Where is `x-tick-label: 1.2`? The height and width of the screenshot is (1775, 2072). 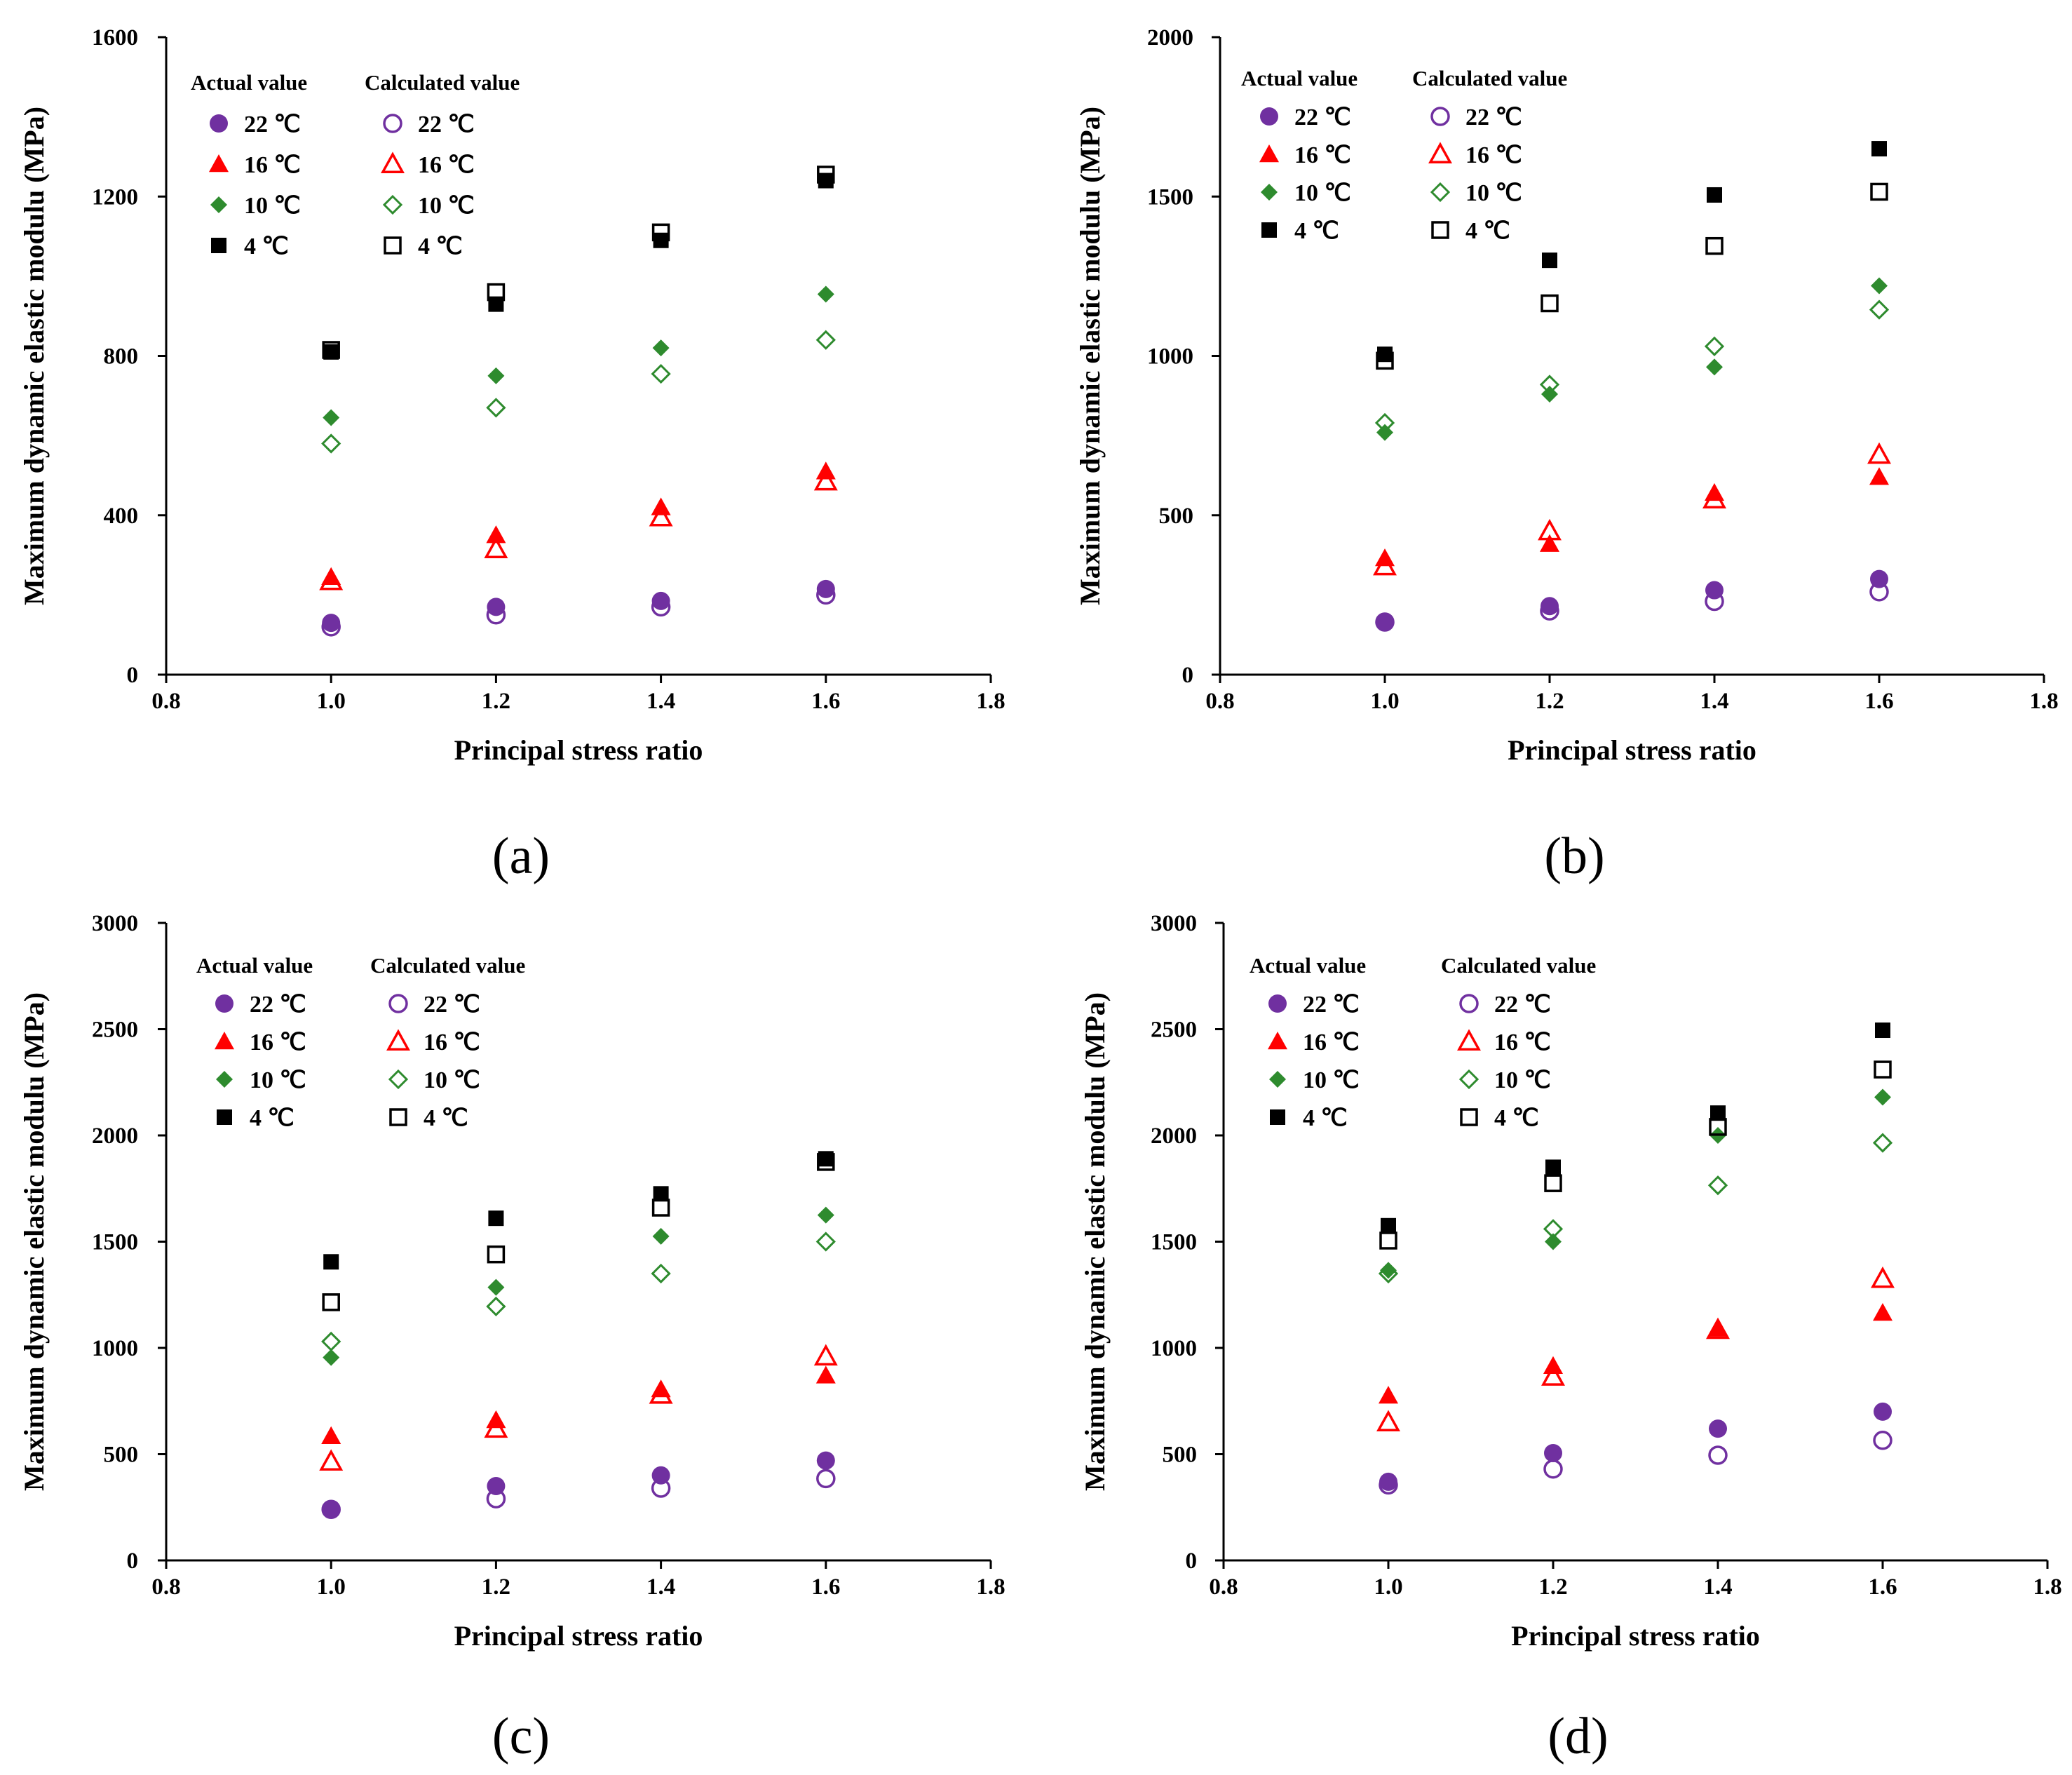
x-tick-label: 1.2 is located at coordinates (496, 701).